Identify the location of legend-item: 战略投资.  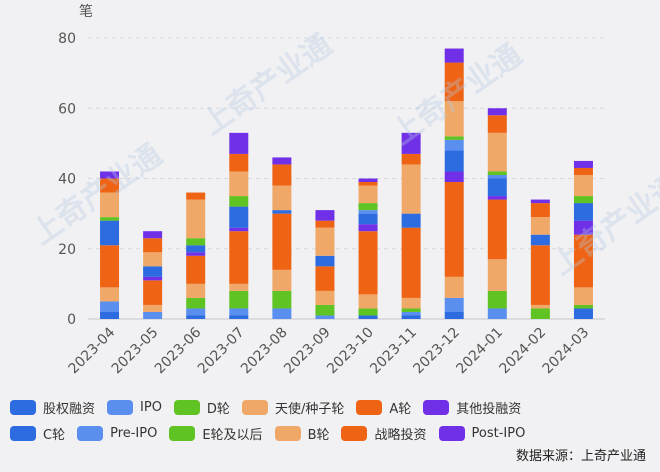
(384, 433).